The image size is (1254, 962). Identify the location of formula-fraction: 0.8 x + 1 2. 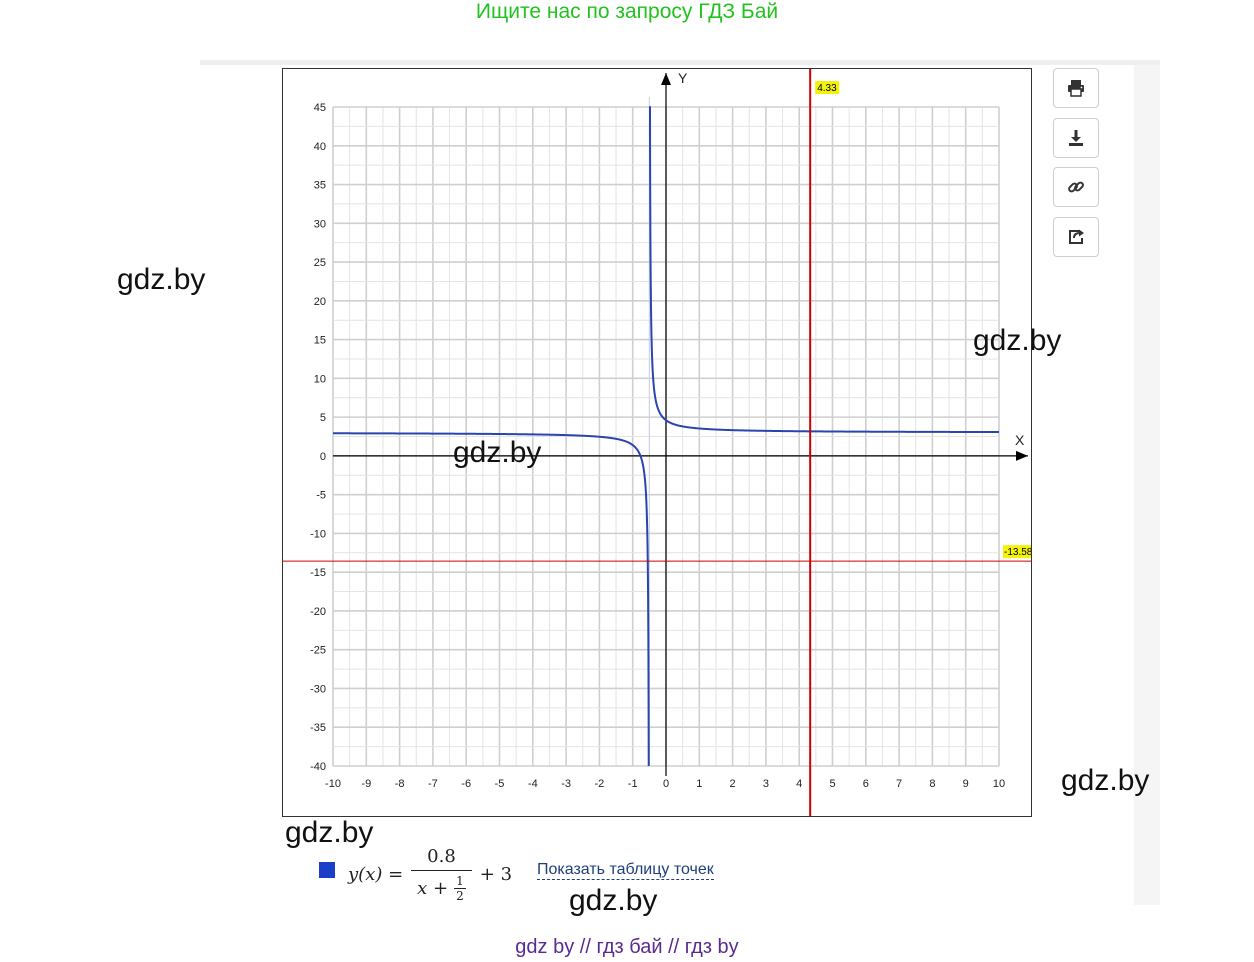
(441, 874).